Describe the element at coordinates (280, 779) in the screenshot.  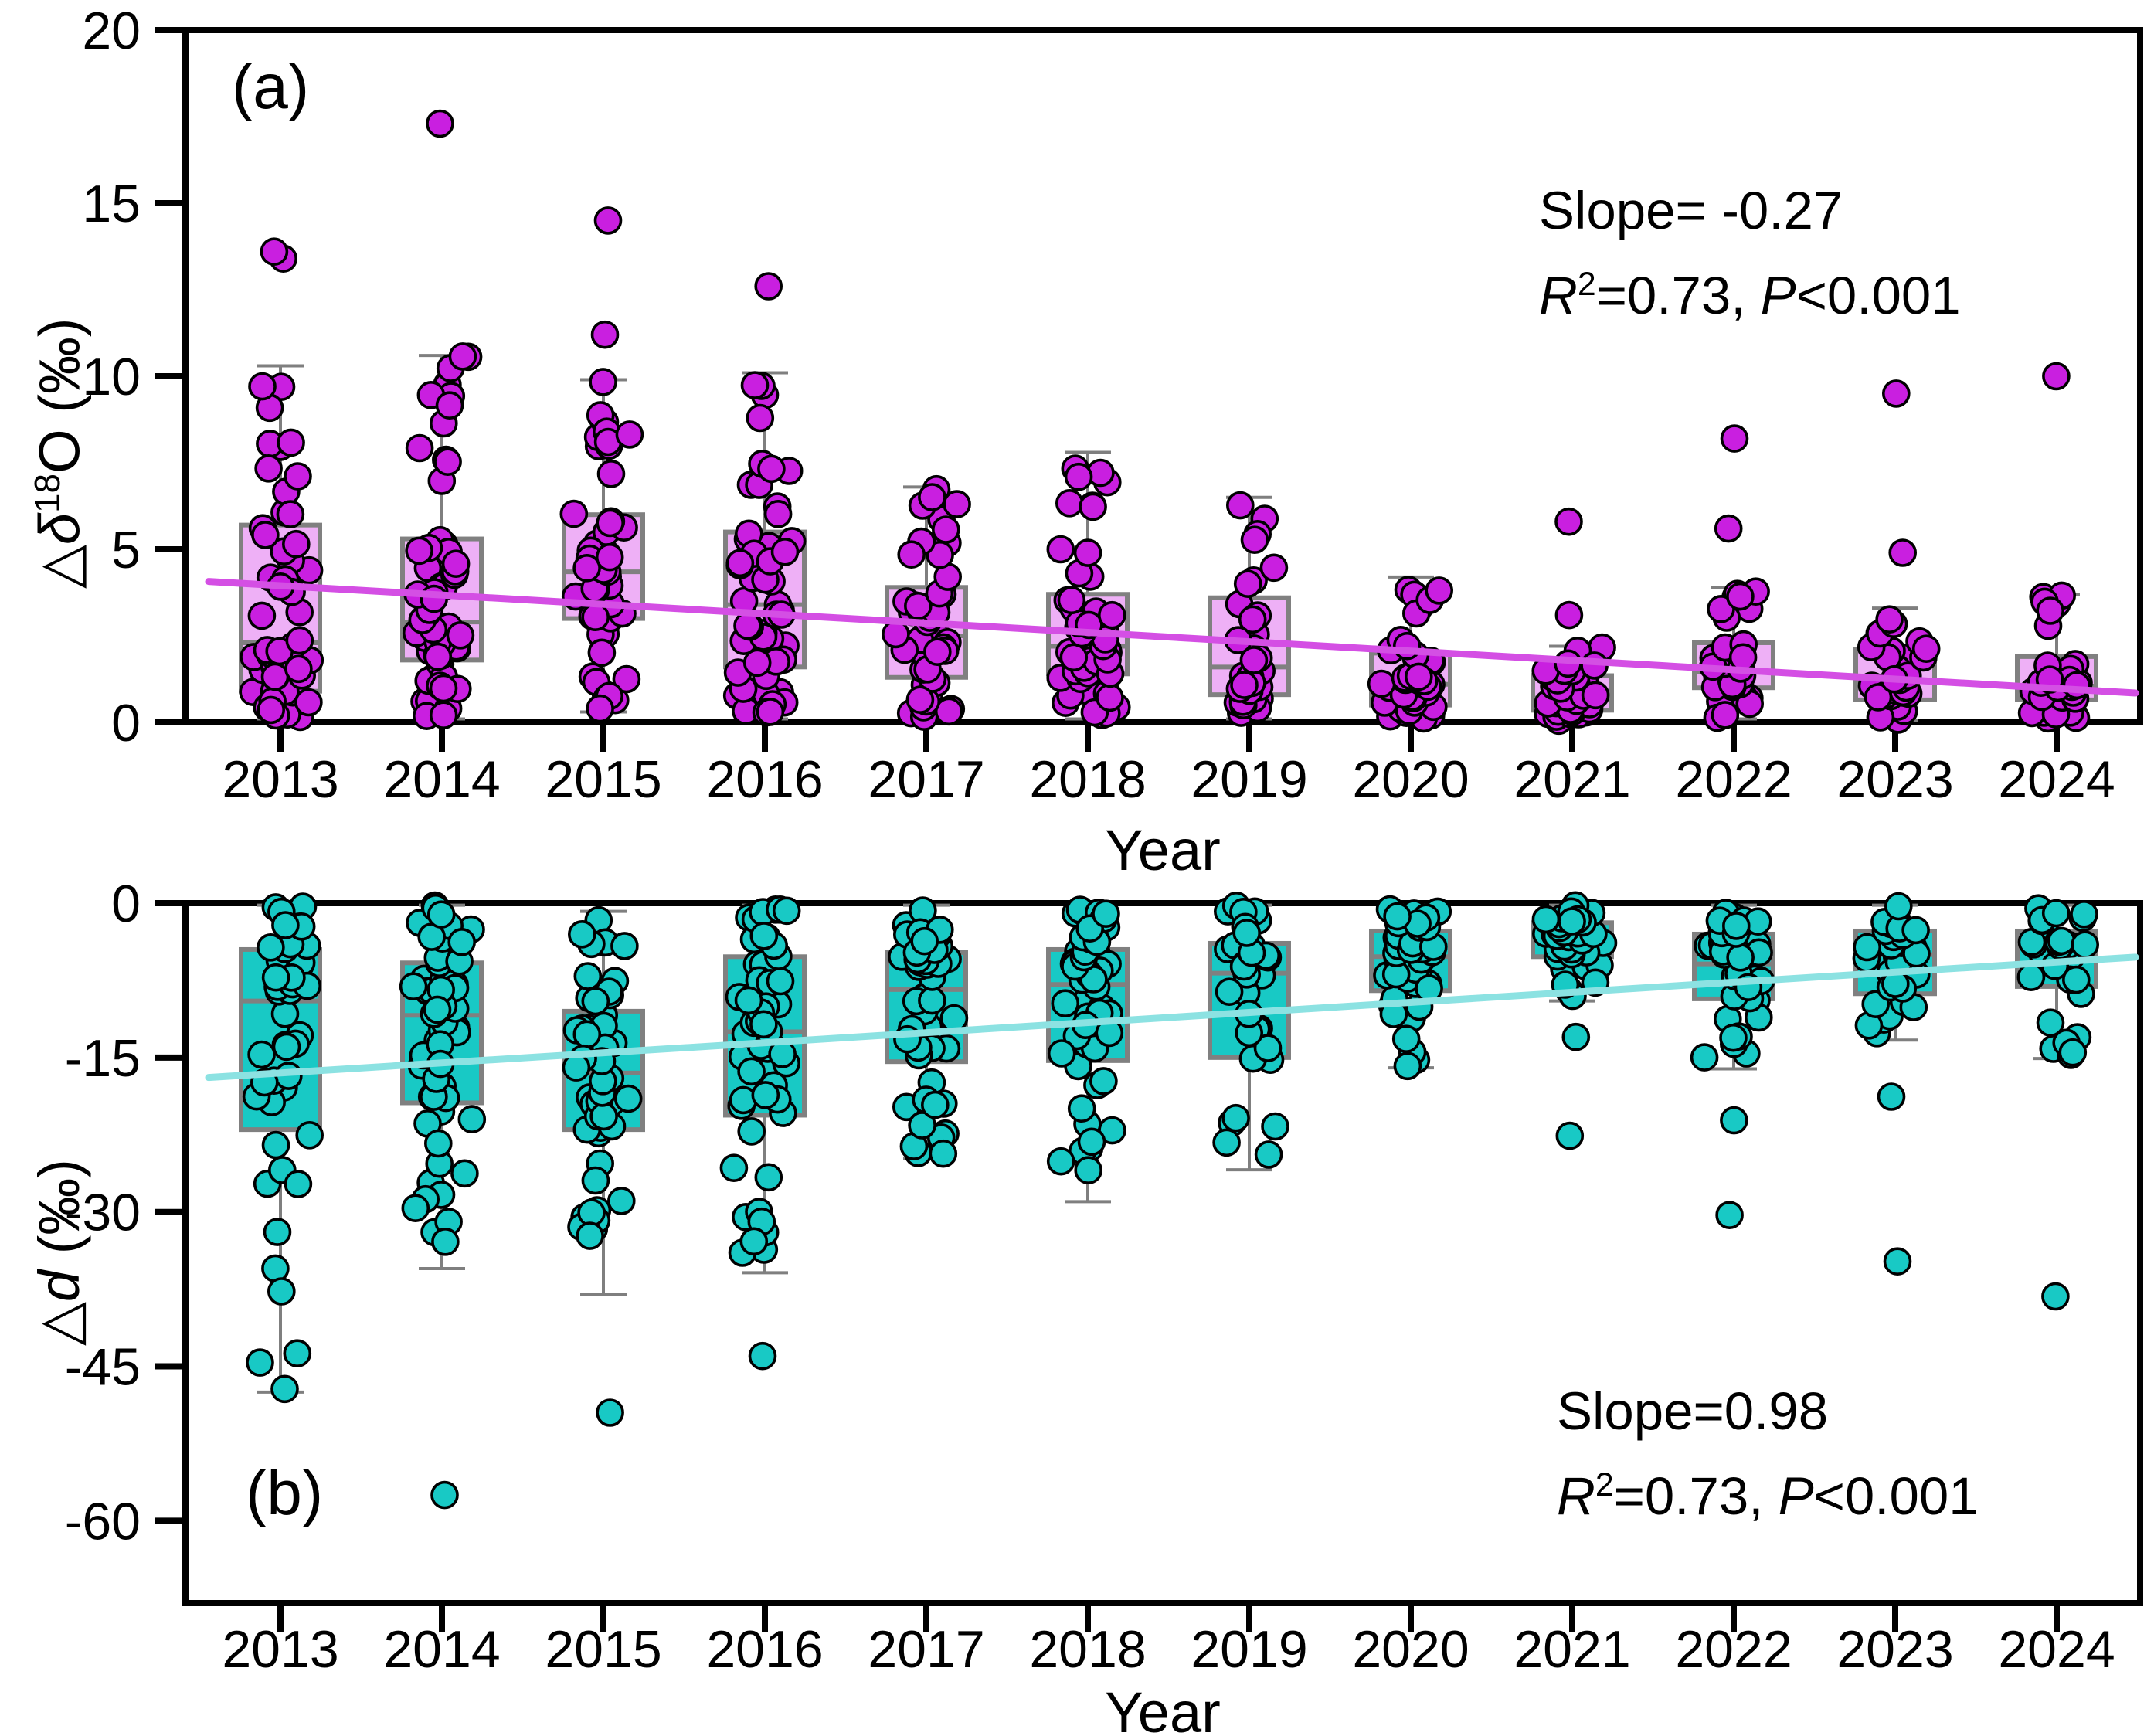
I see `x-tick-label: 2013` at that location.